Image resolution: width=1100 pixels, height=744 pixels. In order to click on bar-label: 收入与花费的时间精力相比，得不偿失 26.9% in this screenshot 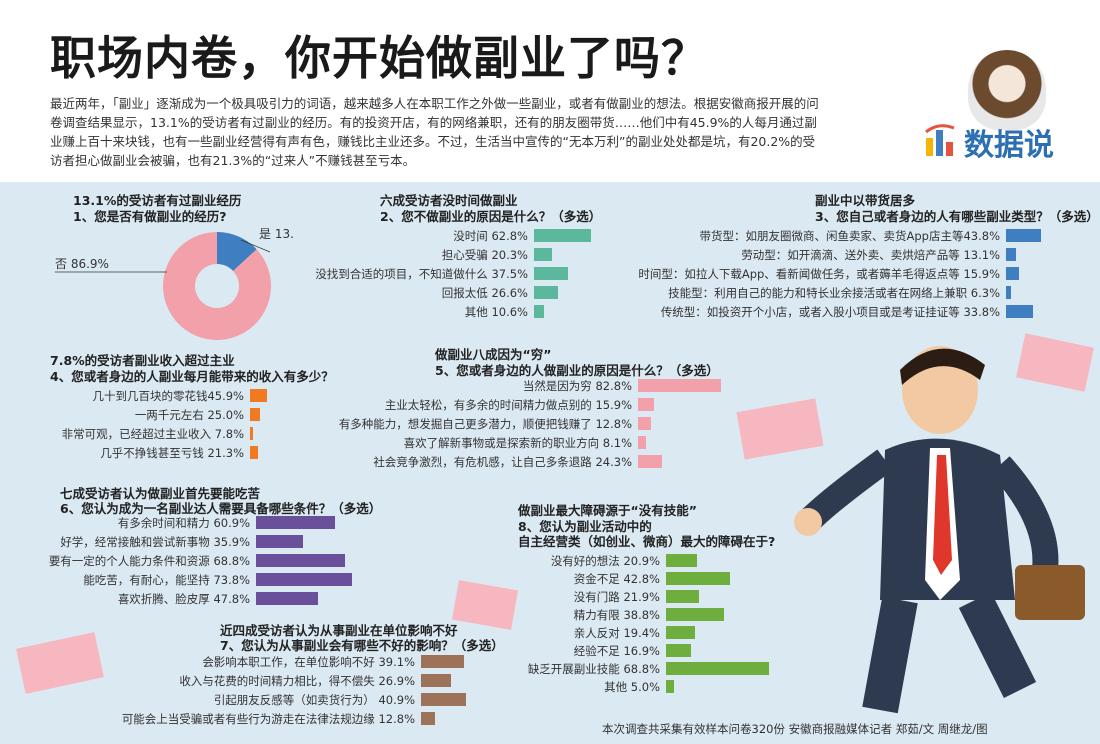, I will do `click(297, 681)`.